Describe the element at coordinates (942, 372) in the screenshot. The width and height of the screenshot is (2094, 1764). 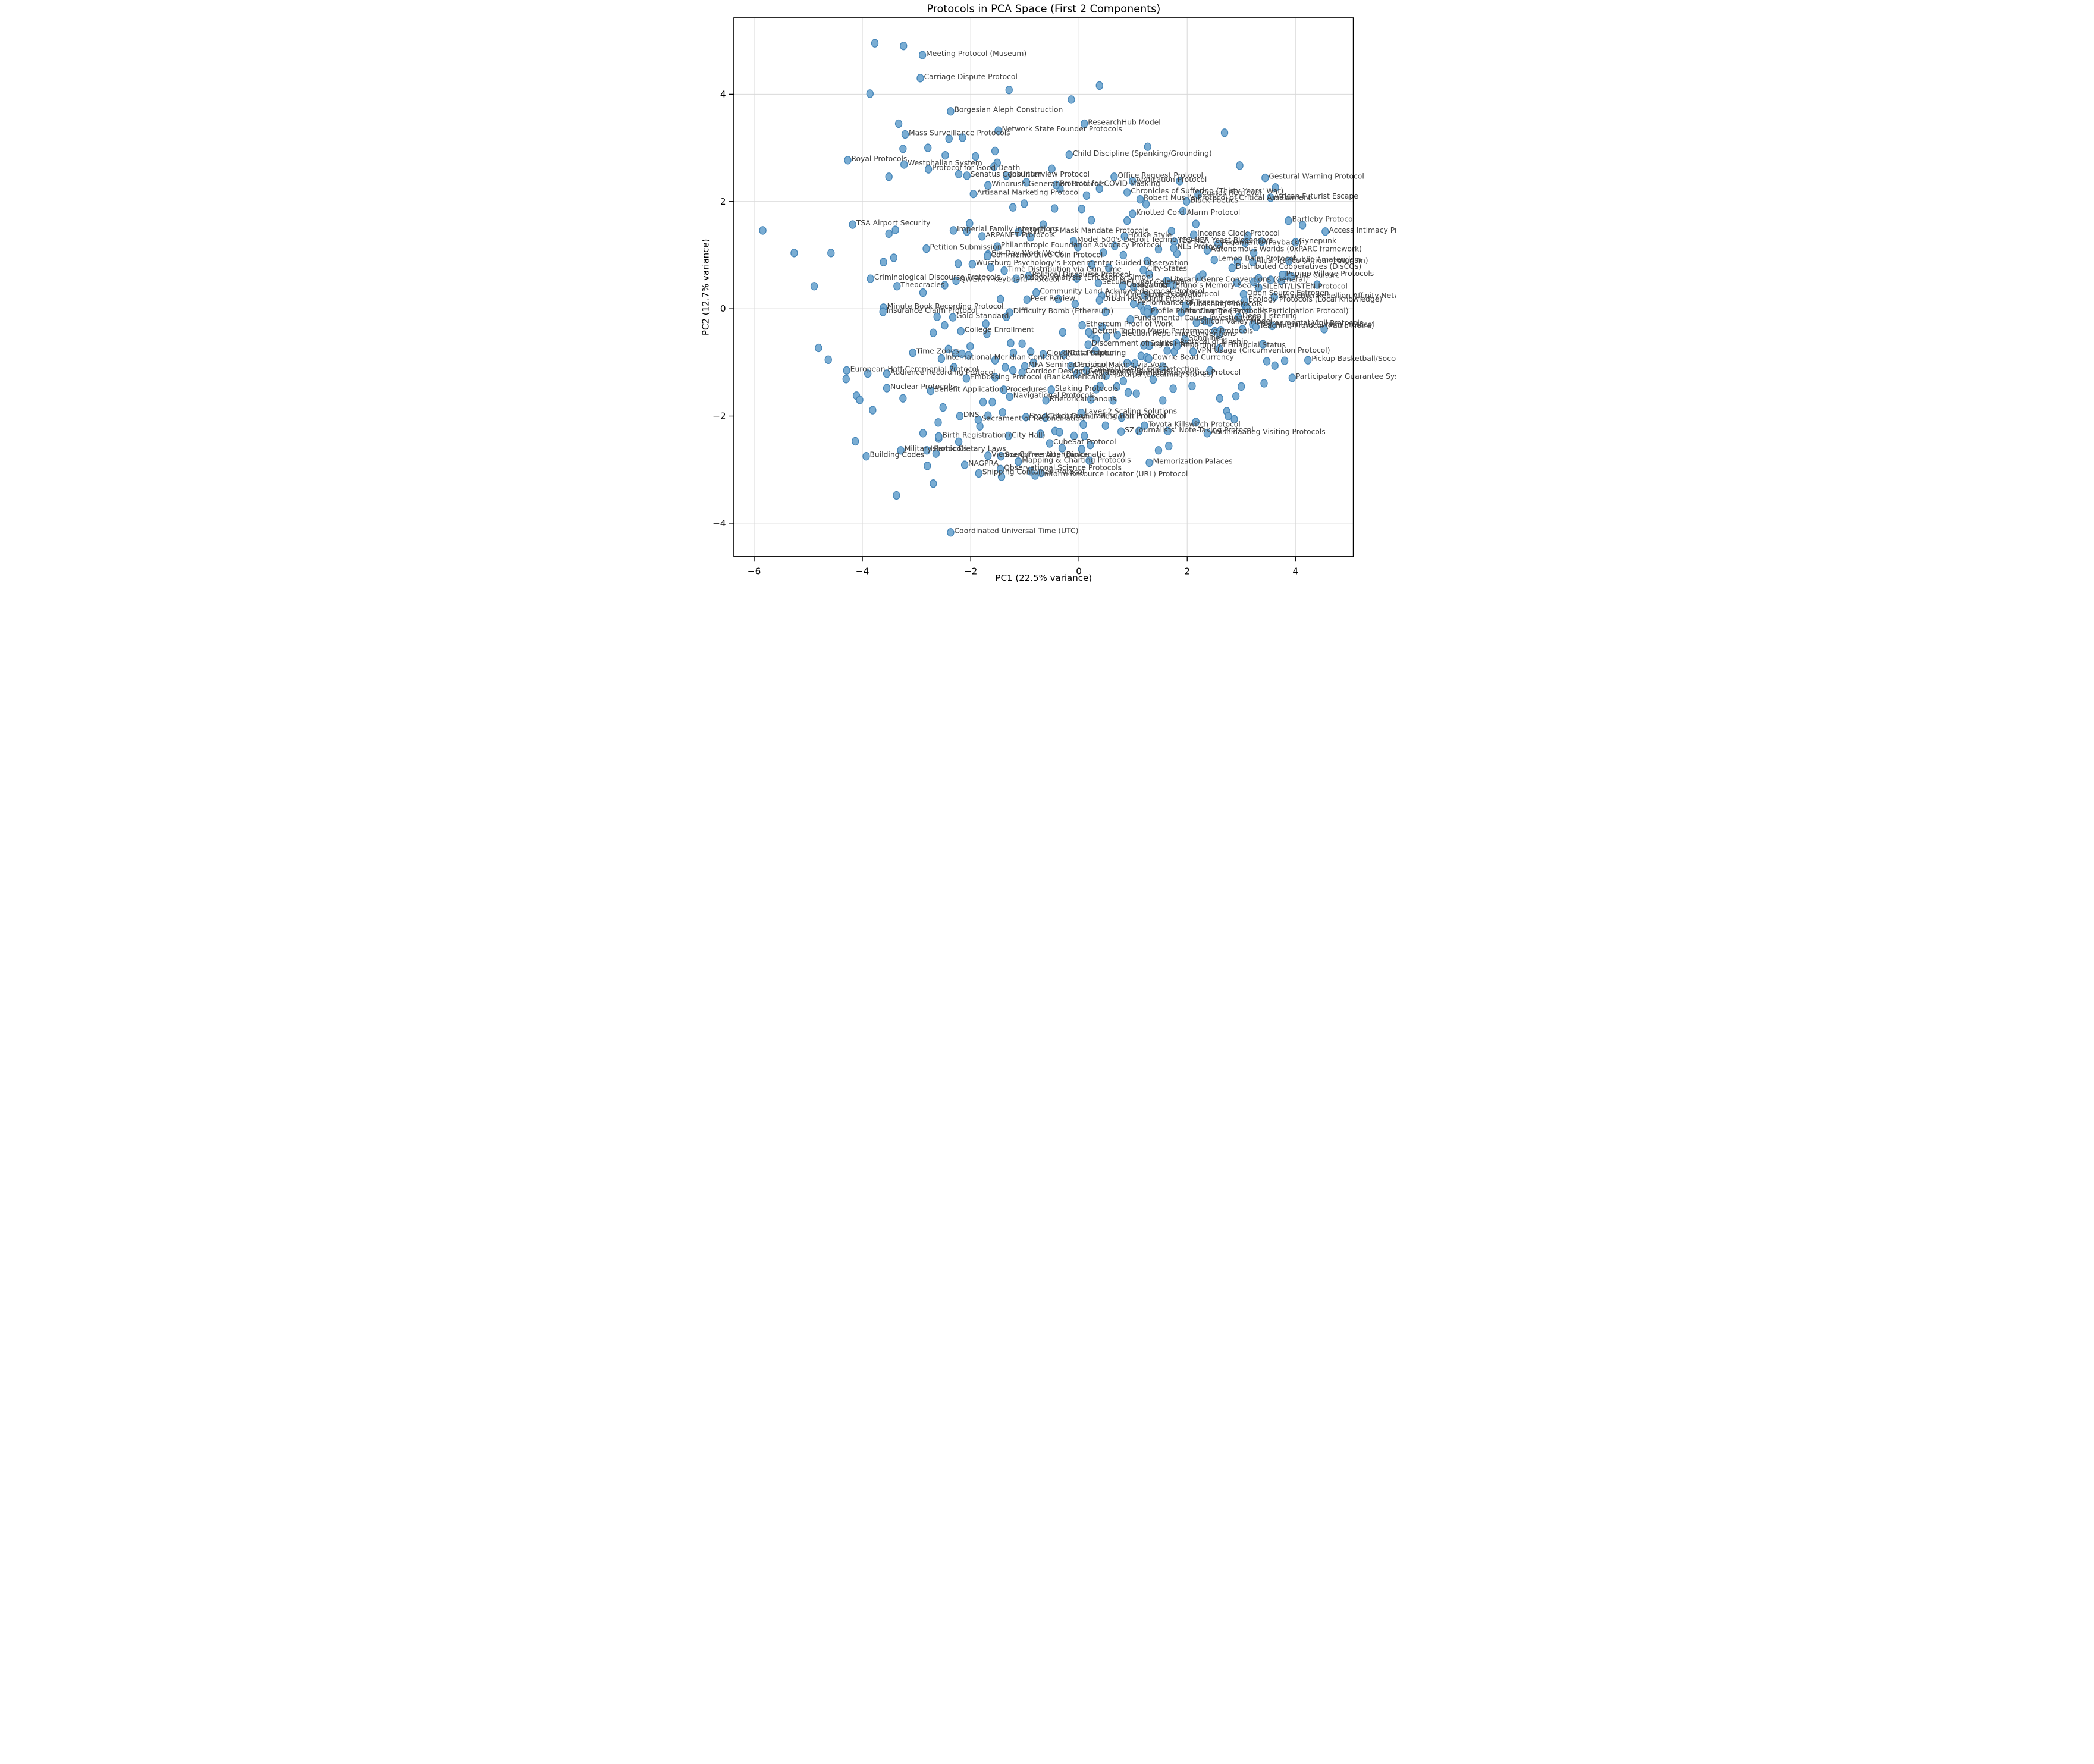
I see `point-label: Audience Recording Protocol` at that location.